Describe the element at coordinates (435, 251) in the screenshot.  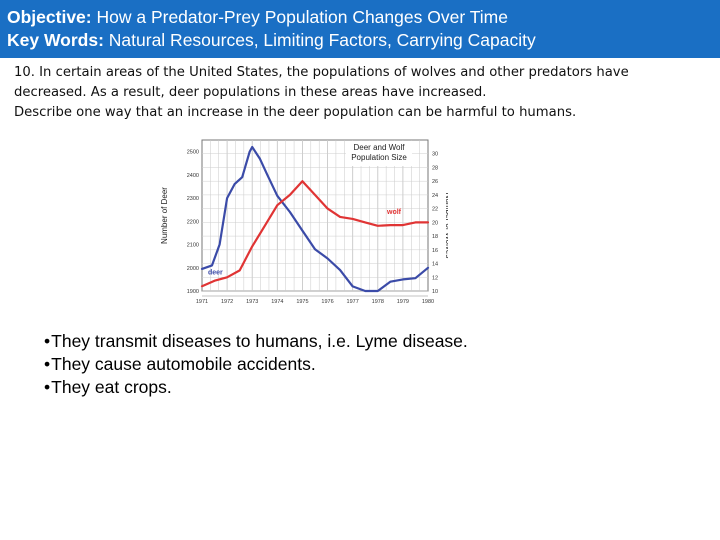
I see `y2-tick-label: 16` at that location.